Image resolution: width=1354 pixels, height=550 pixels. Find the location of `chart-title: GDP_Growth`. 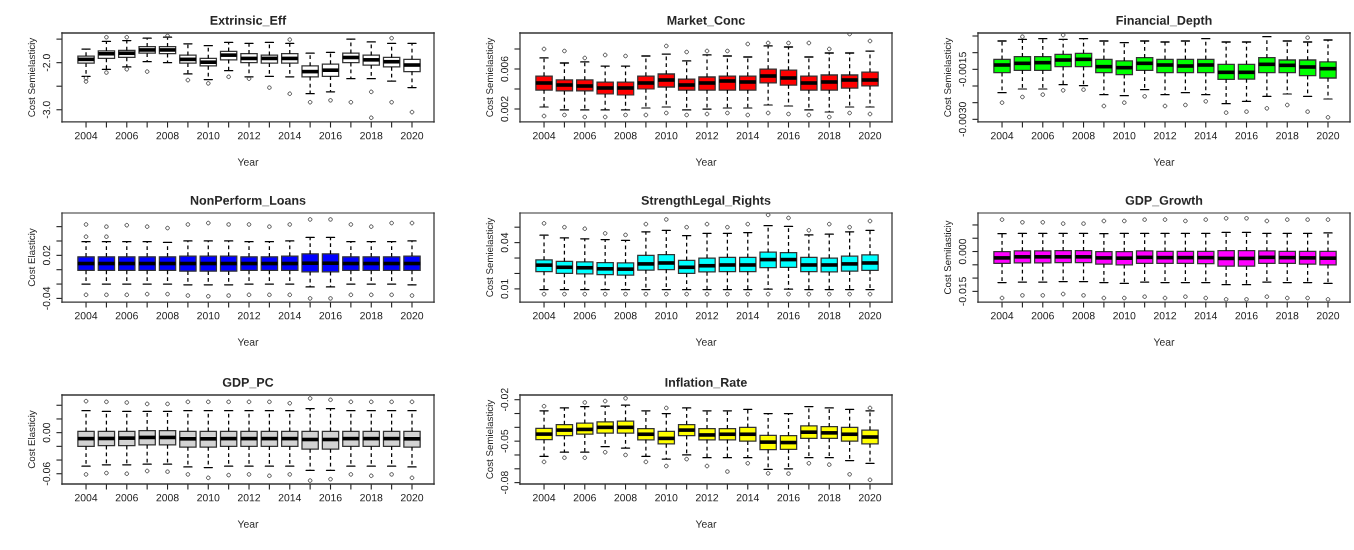

chart-title: GDP_Growth is located at coordinates (1164, 201).